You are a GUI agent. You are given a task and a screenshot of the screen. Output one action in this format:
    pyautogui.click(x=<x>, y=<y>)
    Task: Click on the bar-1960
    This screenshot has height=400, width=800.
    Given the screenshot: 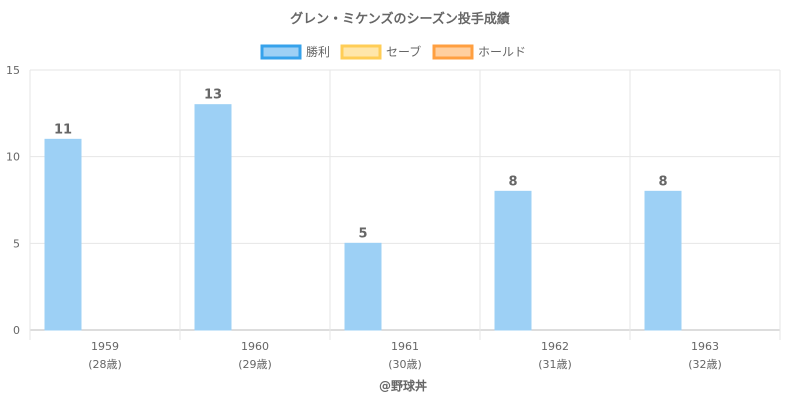 What is the action you would take?
    pyautogui.click(x=213, y=217)
    